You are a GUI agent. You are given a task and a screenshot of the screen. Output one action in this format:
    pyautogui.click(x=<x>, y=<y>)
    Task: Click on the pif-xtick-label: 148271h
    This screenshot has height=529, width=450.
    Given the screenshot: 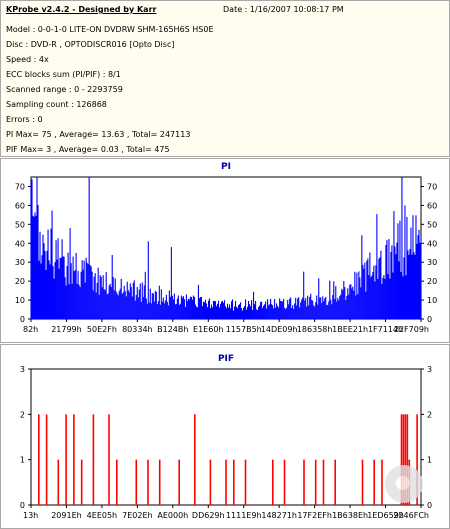 What is the action you would take?
    pyautogui.click(x=279, y=515)
    